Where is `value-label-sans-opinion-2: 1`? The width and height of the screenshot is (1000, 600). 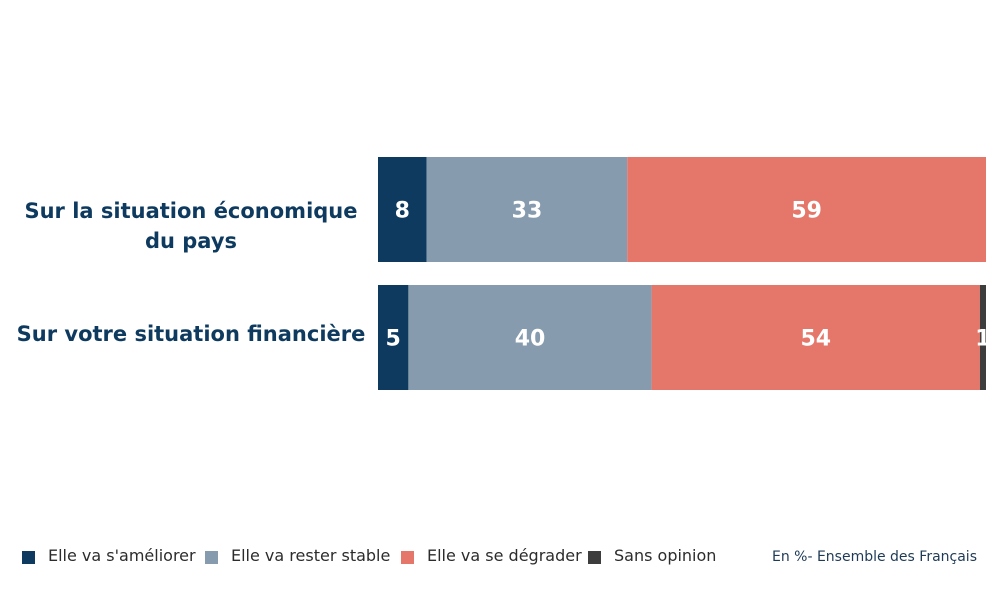 value-label-sans-opinion-2: 1 is located at coordinates (982, 339).